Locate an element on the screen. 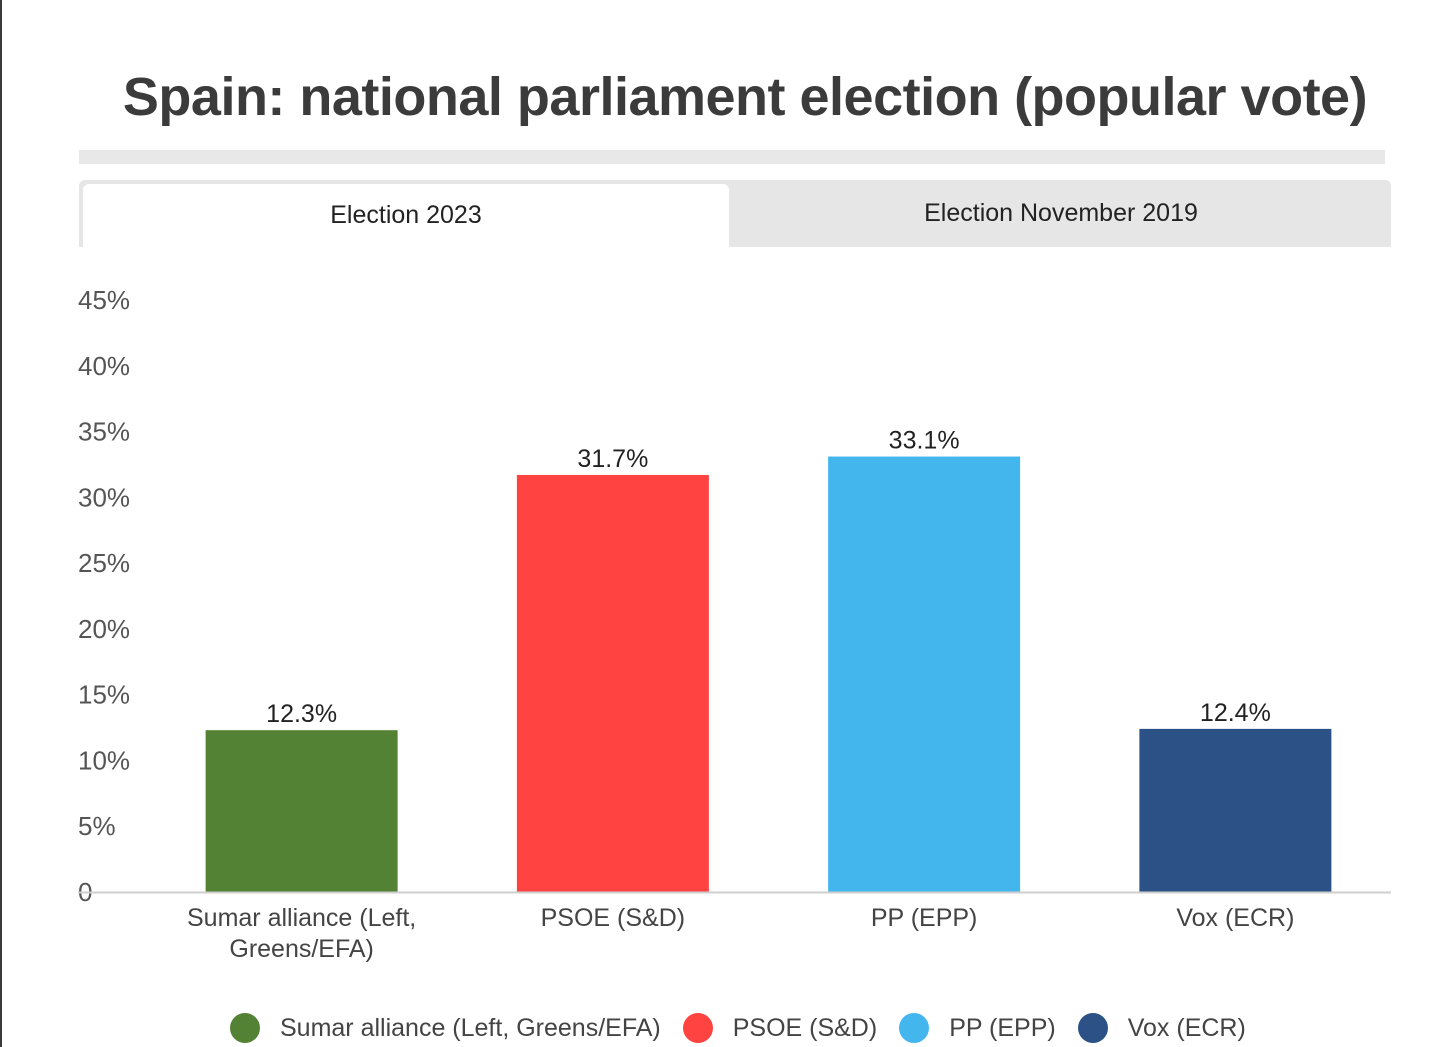  legend-item: Sumar alliance (Left, Greens/EFA) is located at coordinates (445, 1028).